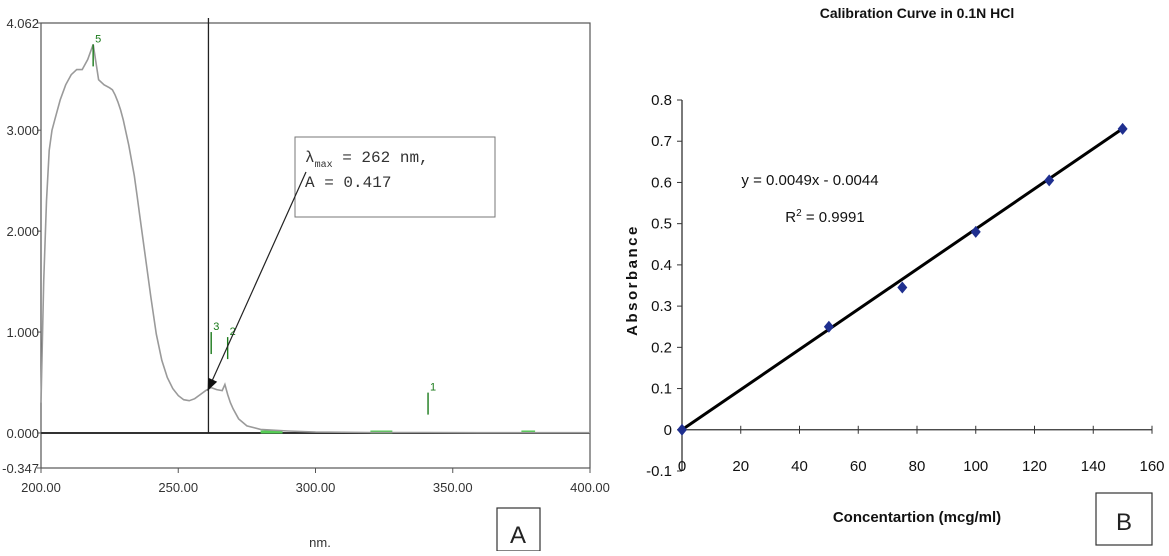 The height and width of the screenshot is (556, 1169). Describe the element at coordinates (348, 183) in the screenshot. I see `absorbance-value-text: A = 0.417` at that location.